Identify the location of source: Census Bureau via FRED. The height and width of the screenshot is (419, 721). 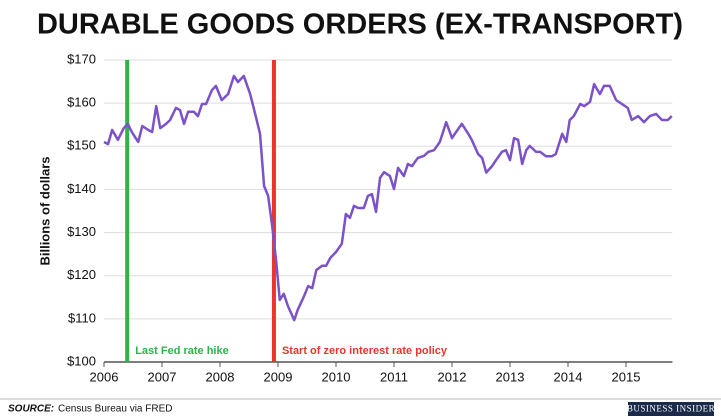
(115, 409).